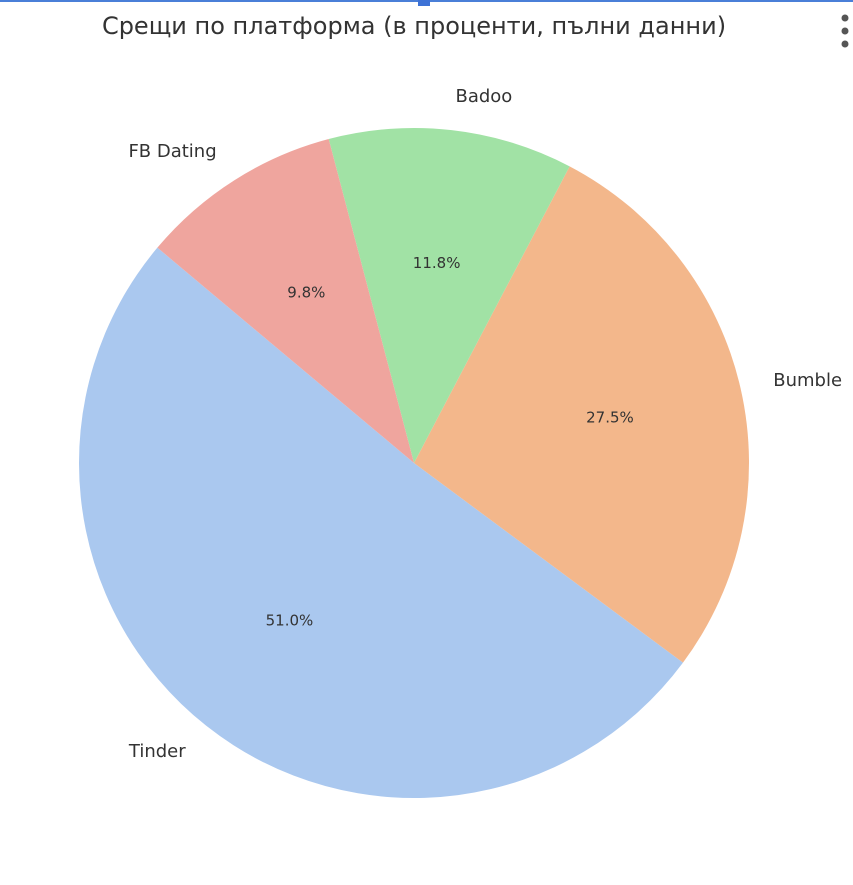 This screenshot has width=853, height=885. What do you see at coordinates (290, 620) in the screenshot?
I see `value-label: 51.0%` at bounding box center [290, 620].